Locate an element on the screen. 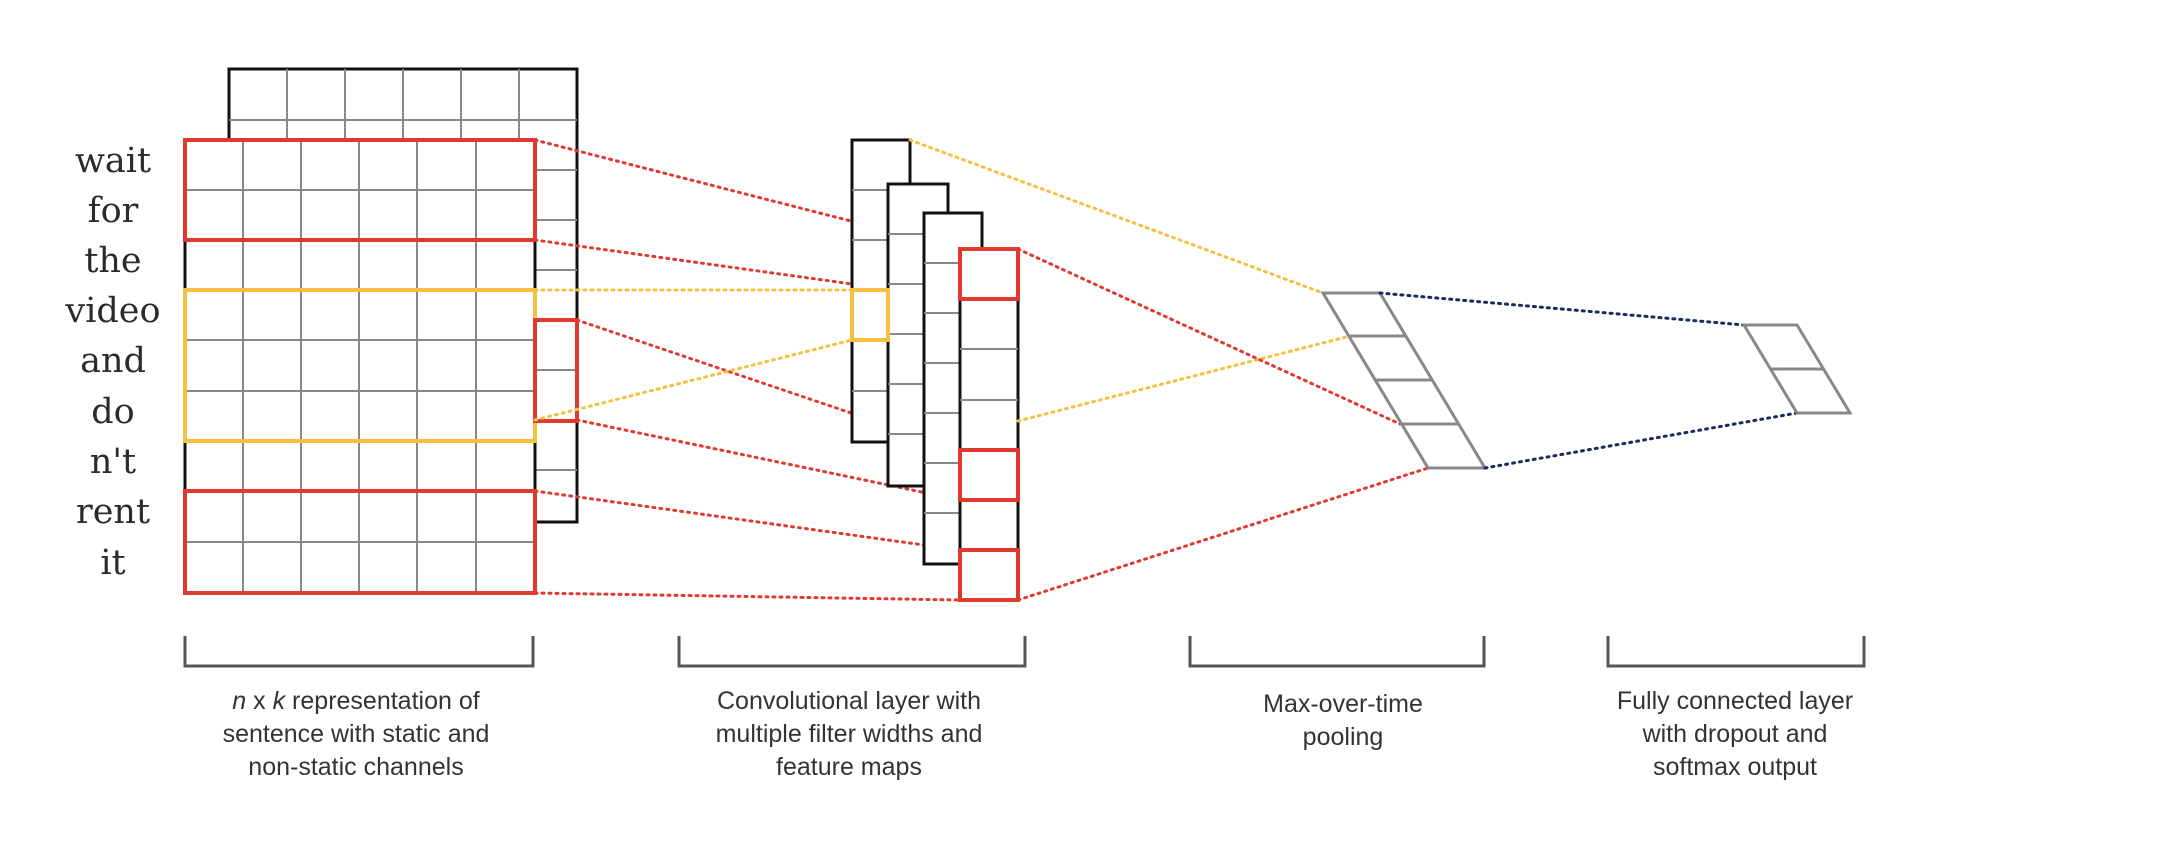 The image size is (2180, 862). word: wait is located at coordinates (113, 161).